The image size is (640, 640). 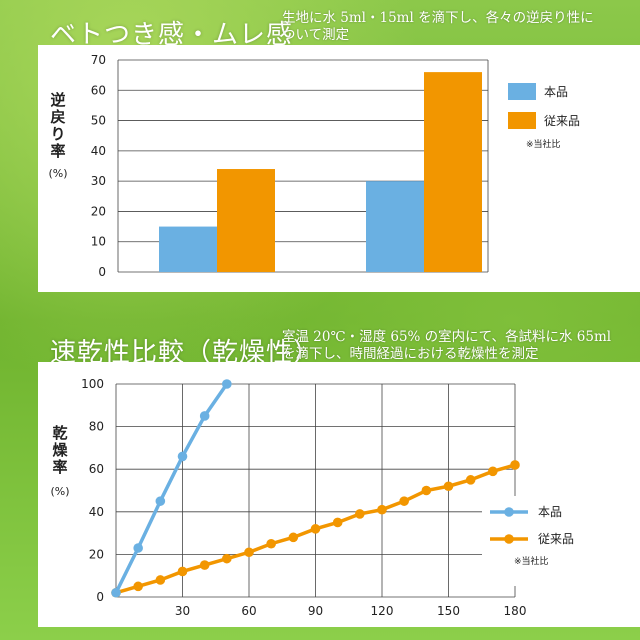 I want to click on x-tick-label: 90, so click(x=315, y=611).